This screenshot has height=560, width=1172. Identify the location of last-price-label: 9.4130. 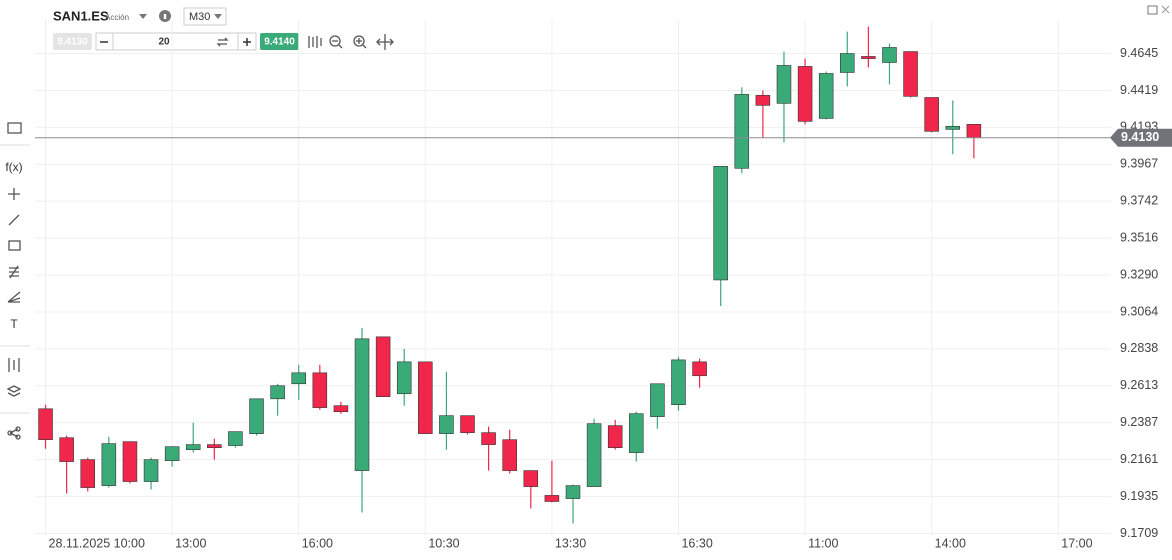
(1140, 137).